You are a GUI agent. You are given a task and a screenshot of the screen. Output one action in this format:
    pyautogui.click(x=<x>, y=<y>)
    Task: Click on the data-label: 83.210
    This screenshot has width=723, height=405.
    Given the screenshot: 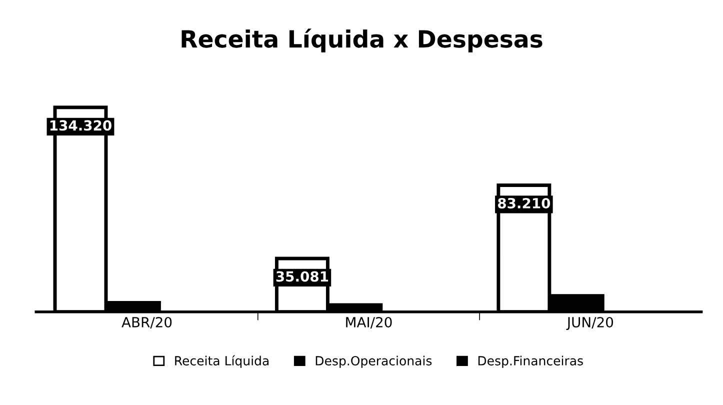 What is the action you would take?
    pyautogui.click(x=524, y=203)
    